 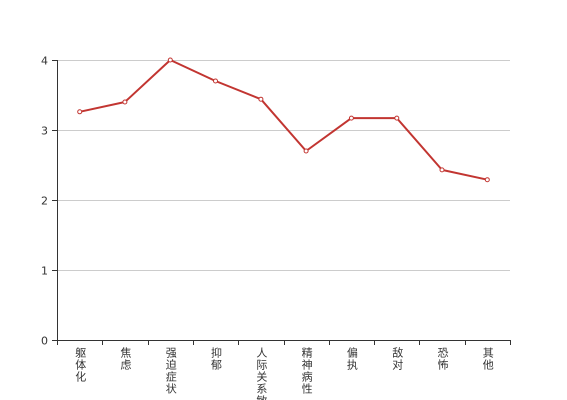 What do you see at coordinates (44, 131) in the screenshot?
I see `y-tick-label: 3` at bounding box center [44, 131].